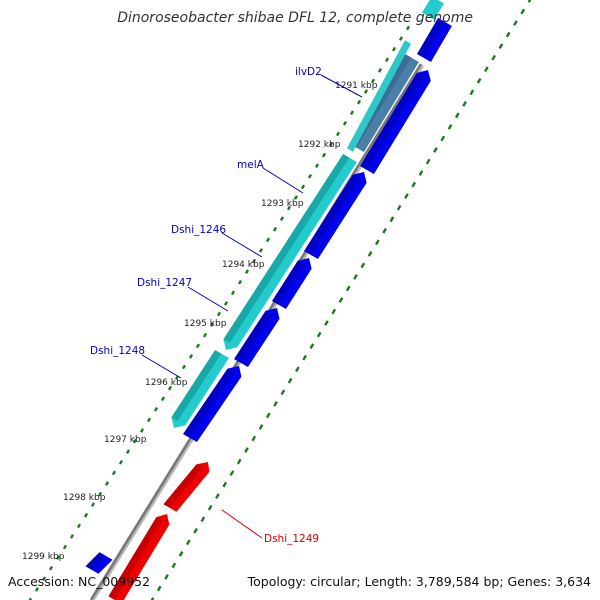  What do you see at coordinates (332, 214) in the screenshot?
I see `forward-cds-2-shade` at bounding box center [332, 214].